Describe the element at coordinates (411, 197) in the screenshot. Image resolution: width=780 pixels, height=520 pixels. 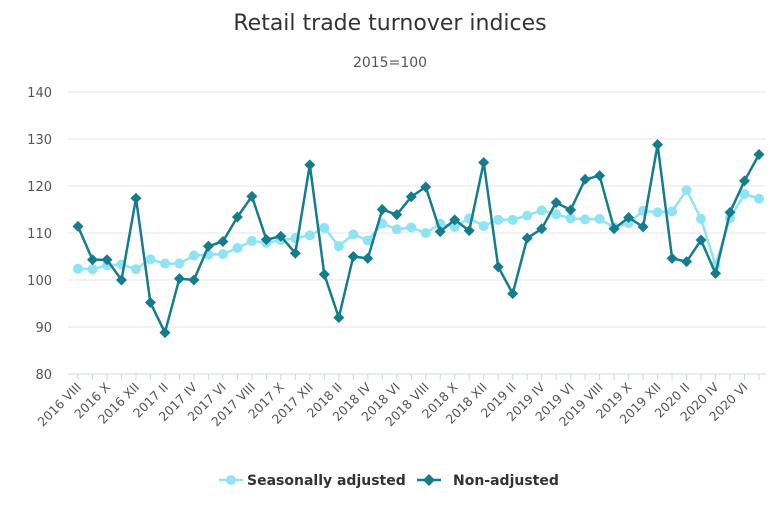
I see `data-point-non-adjusted-2018-vii` at that location.